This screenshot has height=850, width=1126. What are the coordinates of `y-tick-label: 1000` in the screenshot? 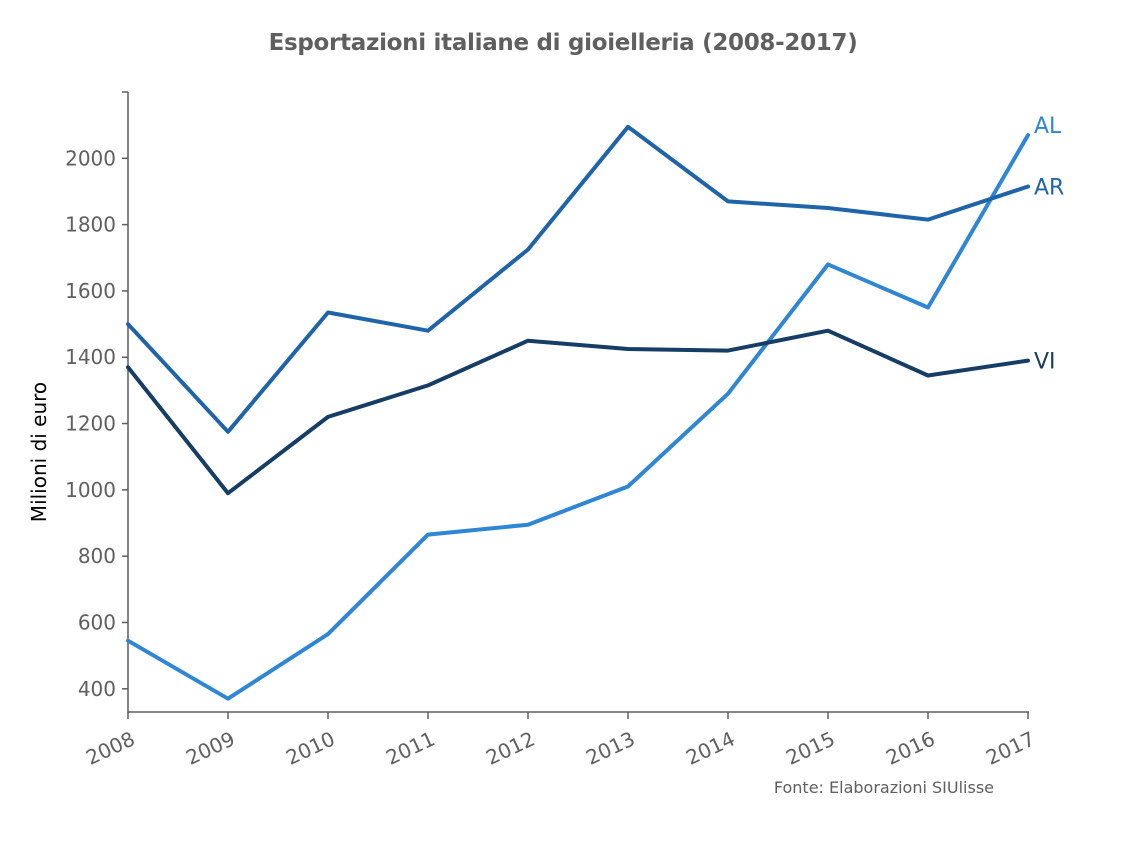 It's located at (90, 490).